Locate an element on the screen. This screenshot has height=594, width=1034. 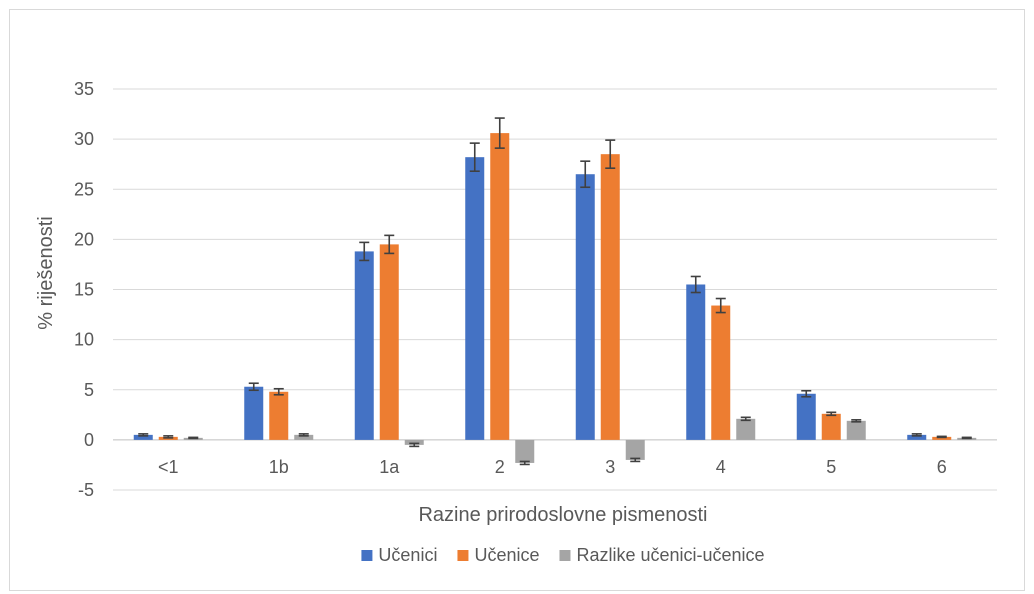
legend-item: Učenice is located at coordinates (498, 555).